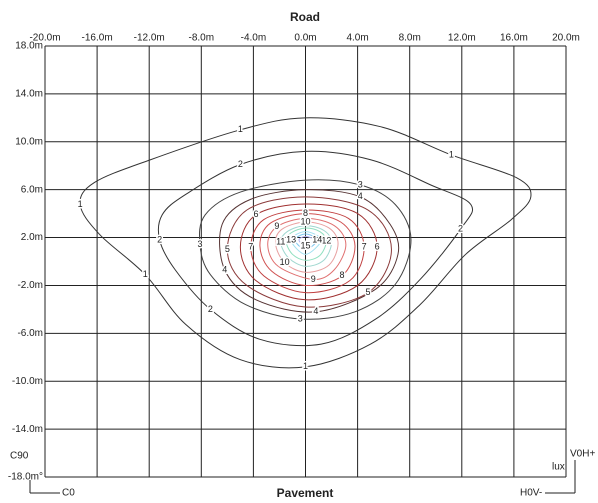 The height and width of the screenshot is (503, 598). Describe the element at coordinates (44, 38) in the screenshot. I see `x-tick-label: -20.0m` at that location.